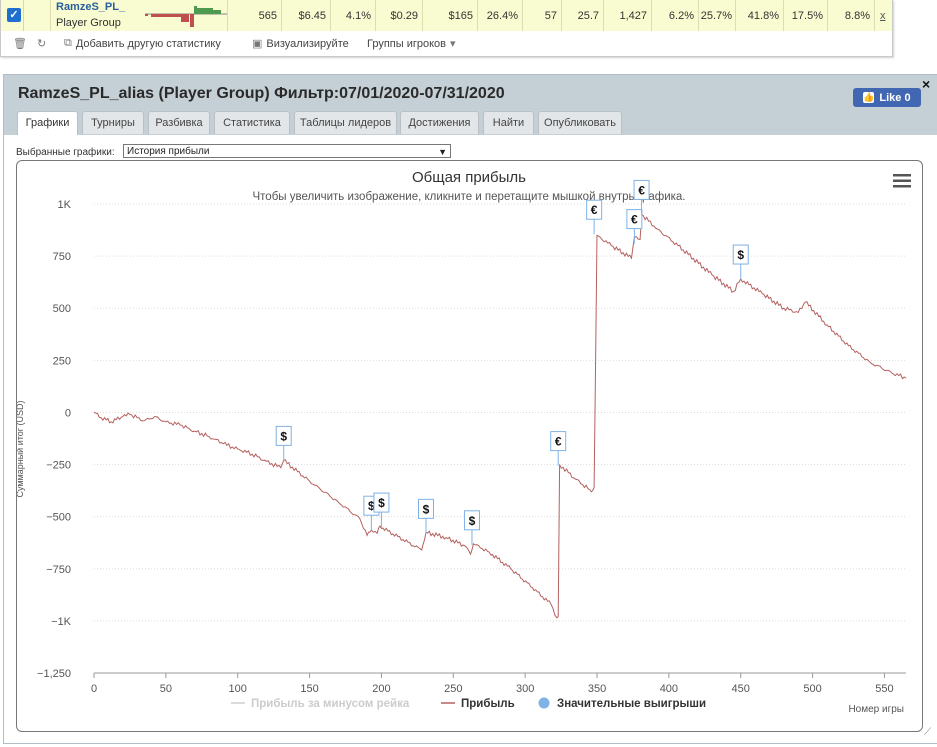  I want to click on facebook-like-button: 👍 Like 0, so click(887, 97).